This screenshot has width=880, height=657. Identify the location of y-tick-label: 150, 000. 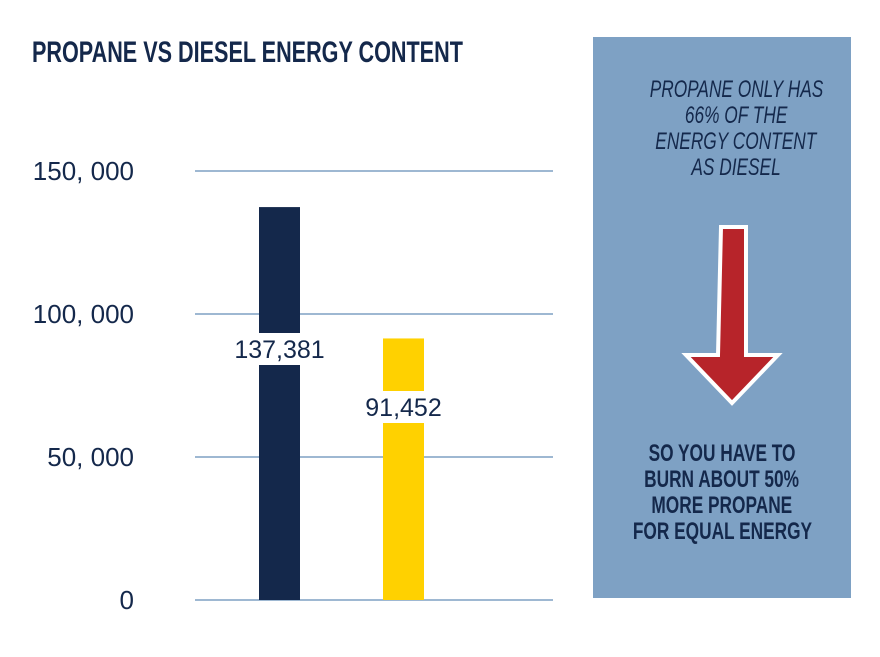
(83, 171).